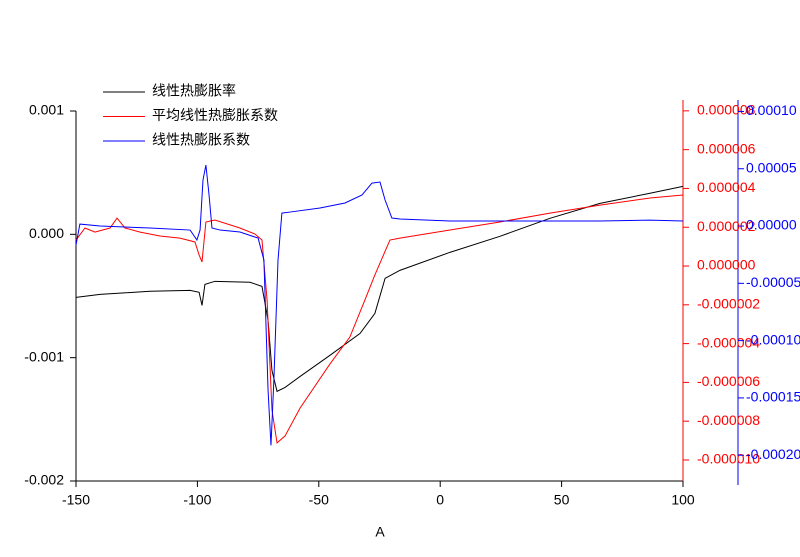 This screenshot has width=800, height=557. I want to click on y2-tick-label: -0.000008, so click(728, 420).